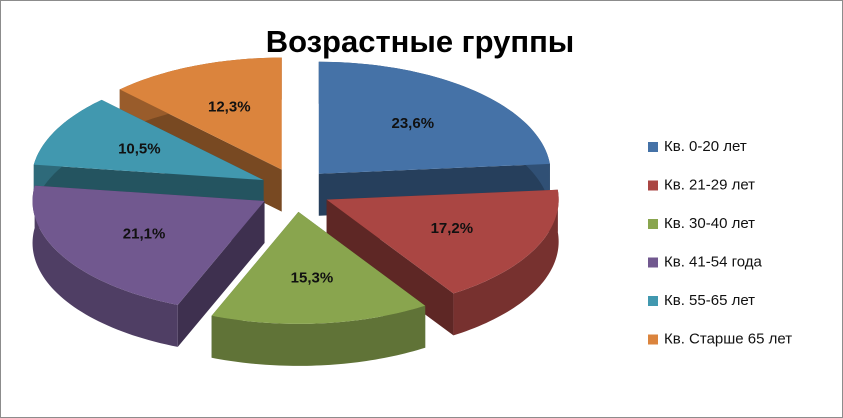 Image resolution: width=843 pixels, height=418 pixels. I want to click on data-label: 10,5%, so click(139, 149).